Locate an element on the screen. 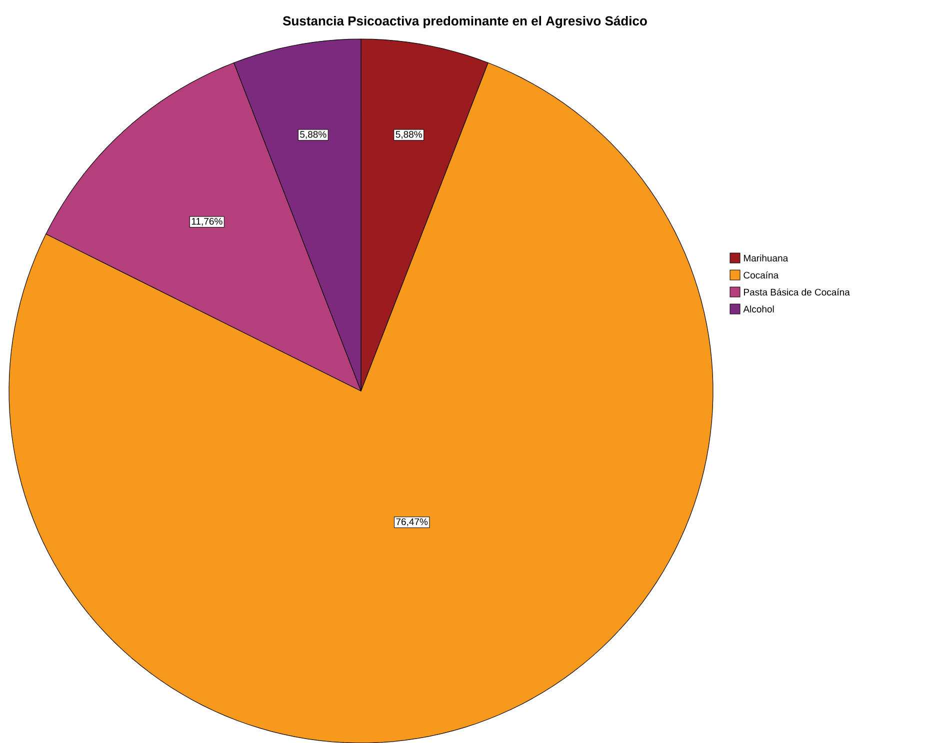  legend-label: Alcohol is located at coordinates (758, 308).